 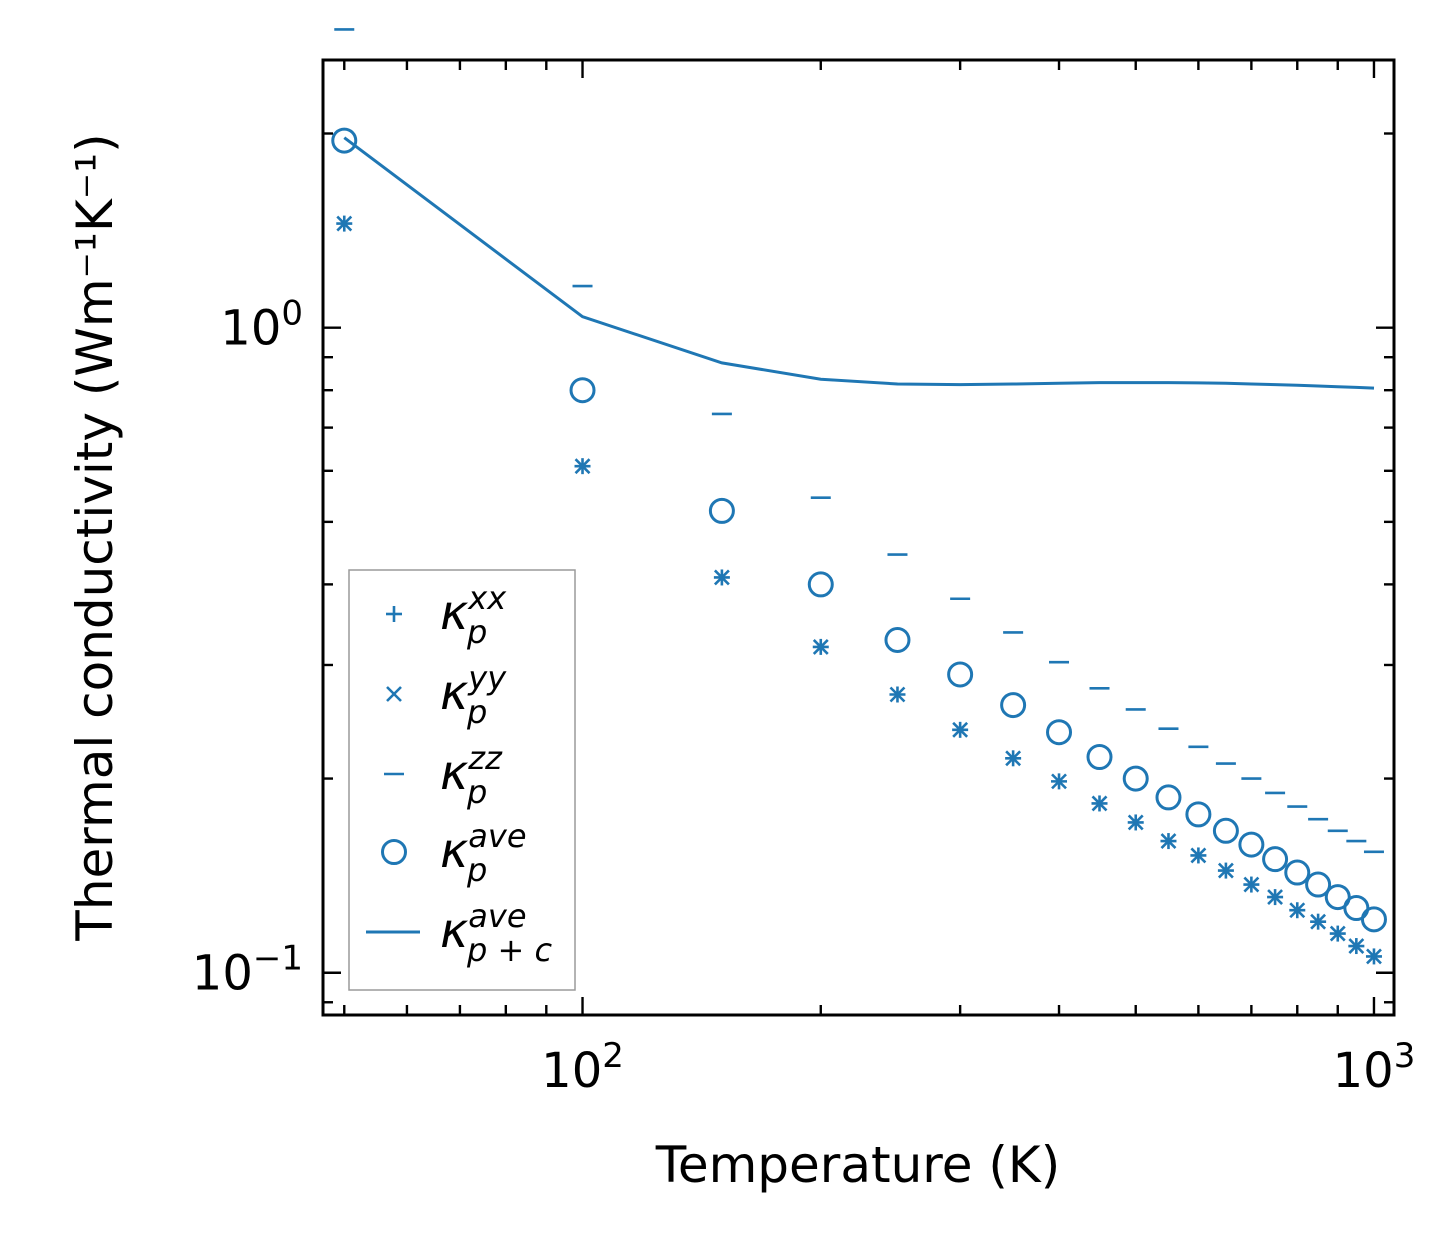 I want to click on x-tick-label: 10³, so click(x=1374, y=1067).